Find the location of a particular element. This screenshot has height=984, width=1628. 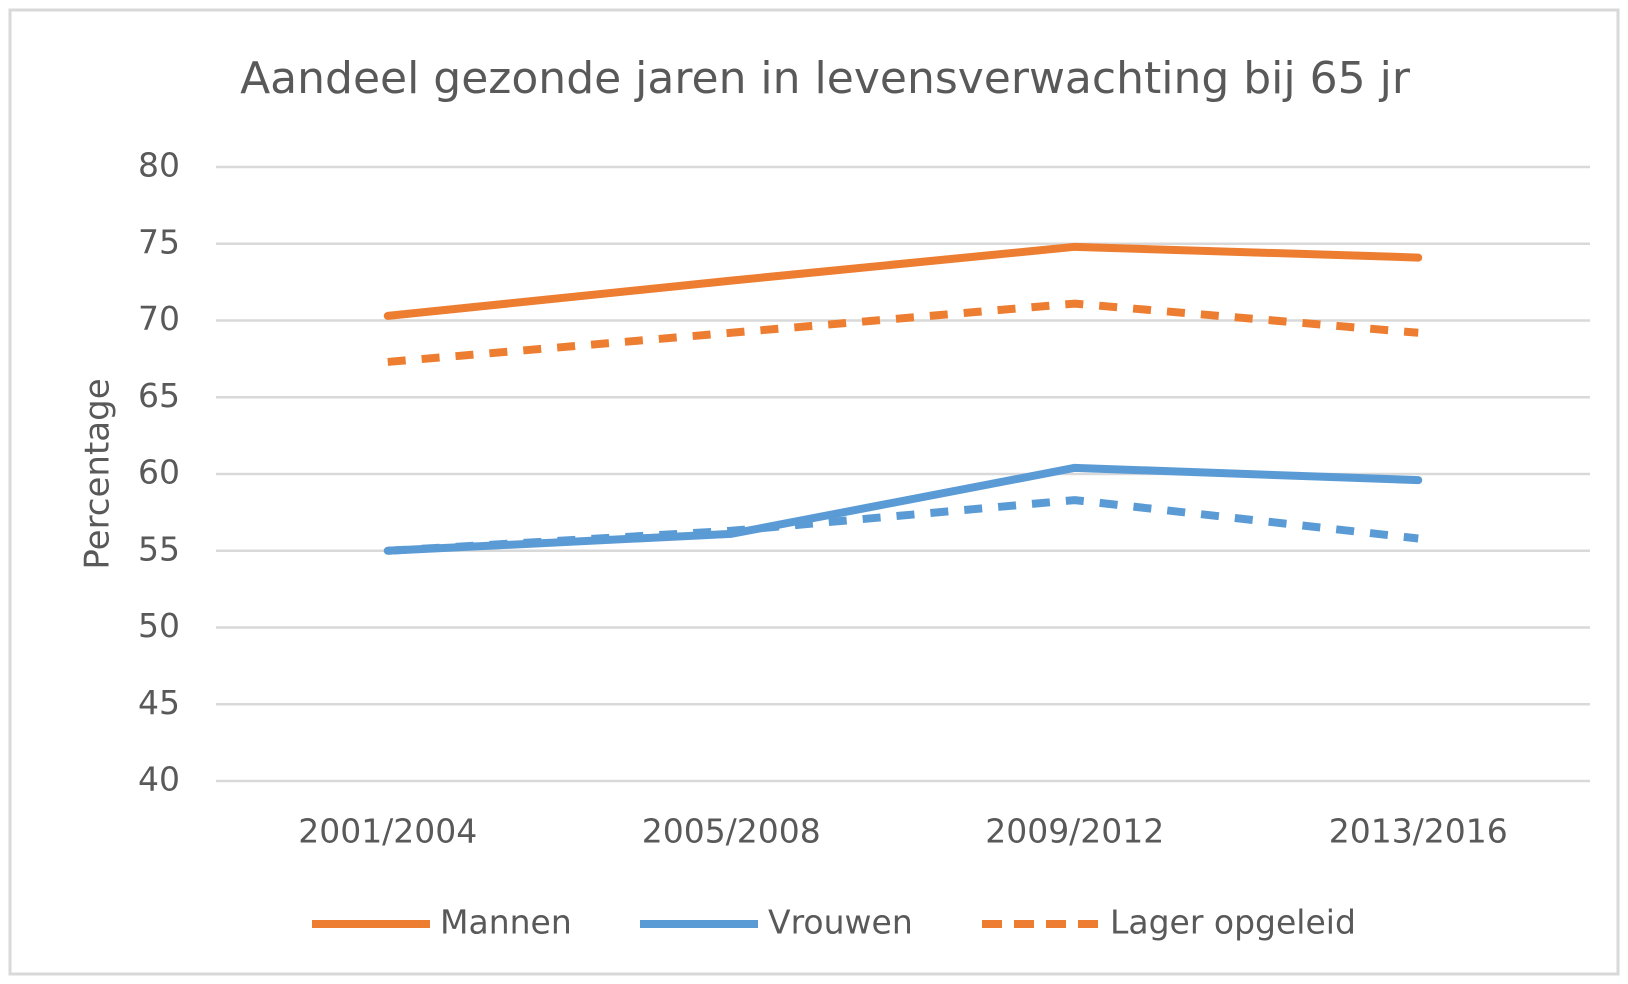

y-tick-label: 50 is located at coordinates (159, 625).